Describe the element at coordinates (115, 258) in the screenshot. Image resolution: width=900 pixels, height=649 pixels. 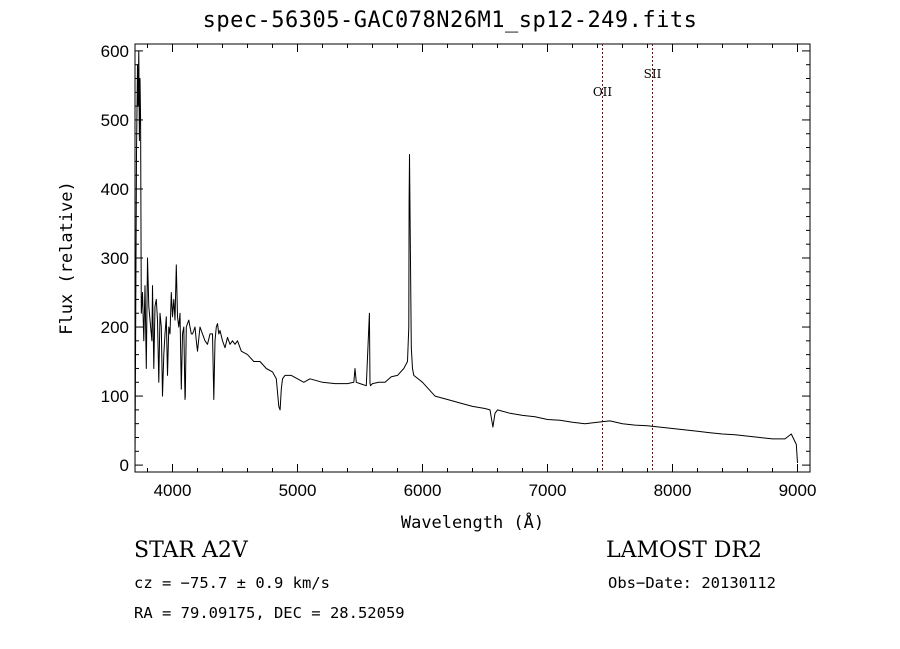
I see `y-tick-label: 300` at that location.